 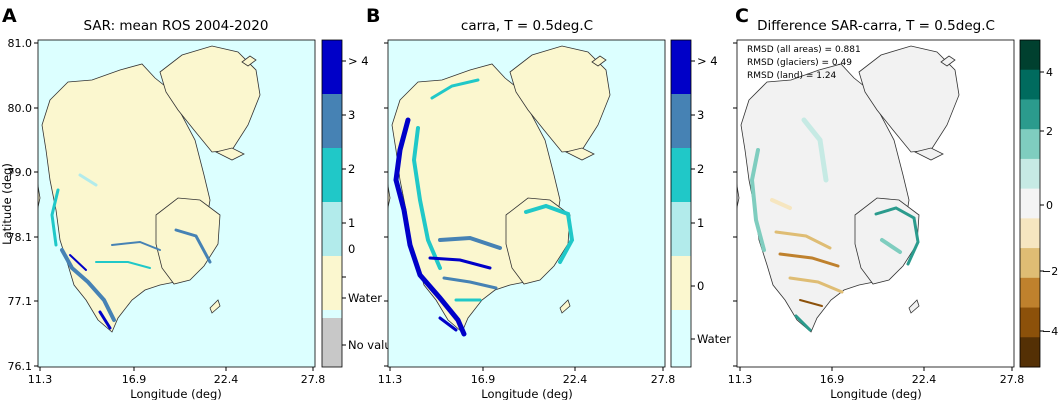 I want to click on panel-c-title: Difference SAR-carra, T = 0.5deg.C, so click(x=876, y=26).